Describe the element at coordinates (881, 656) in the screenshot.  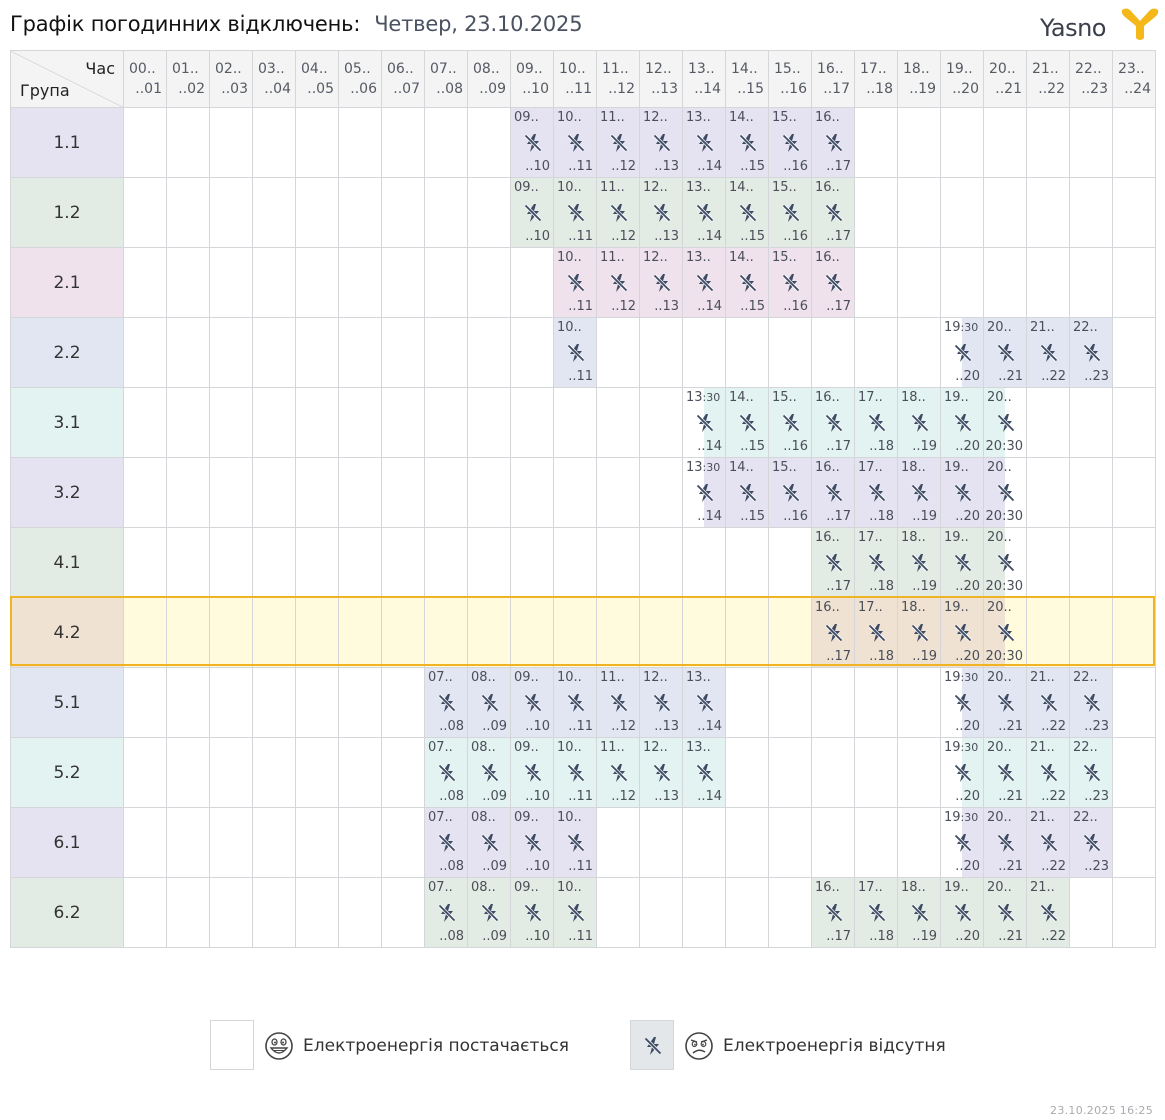
I see `outage-end-time: ..18` at that location.